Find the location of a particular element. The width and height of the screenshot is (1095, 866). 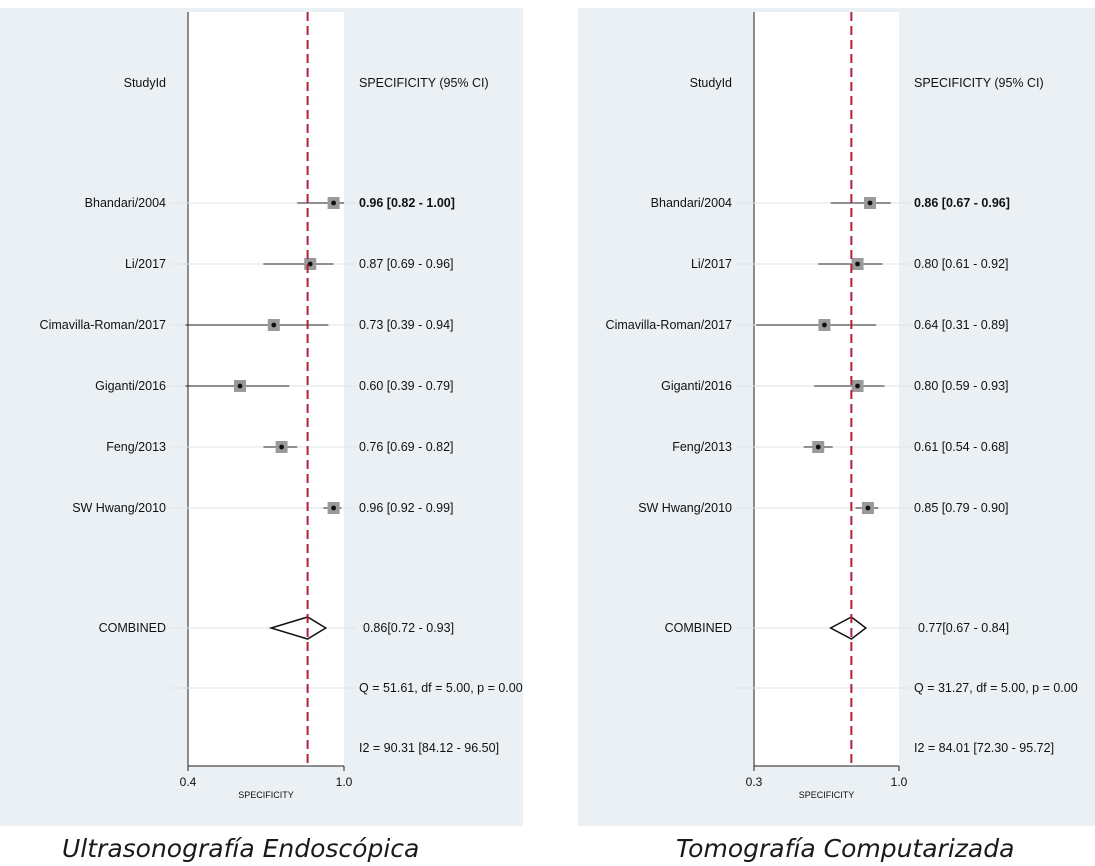

study-estimate-label: 0.96 [0.82 - 1.00] is located at coordinates (407, 203).